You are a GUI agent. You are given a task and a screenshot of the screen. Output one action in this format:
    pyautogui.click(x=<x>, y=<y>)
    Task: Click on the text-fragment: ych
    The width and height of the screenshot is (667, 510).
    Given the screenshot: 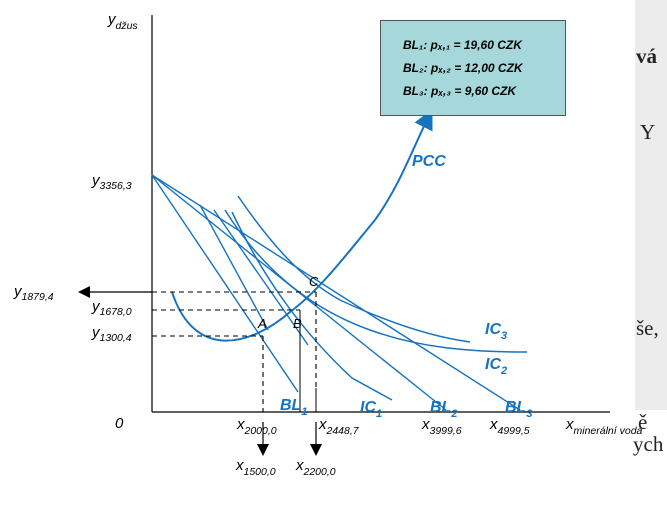 What is the action you would take?
    pyautogui.click(x=648, y=444)
    